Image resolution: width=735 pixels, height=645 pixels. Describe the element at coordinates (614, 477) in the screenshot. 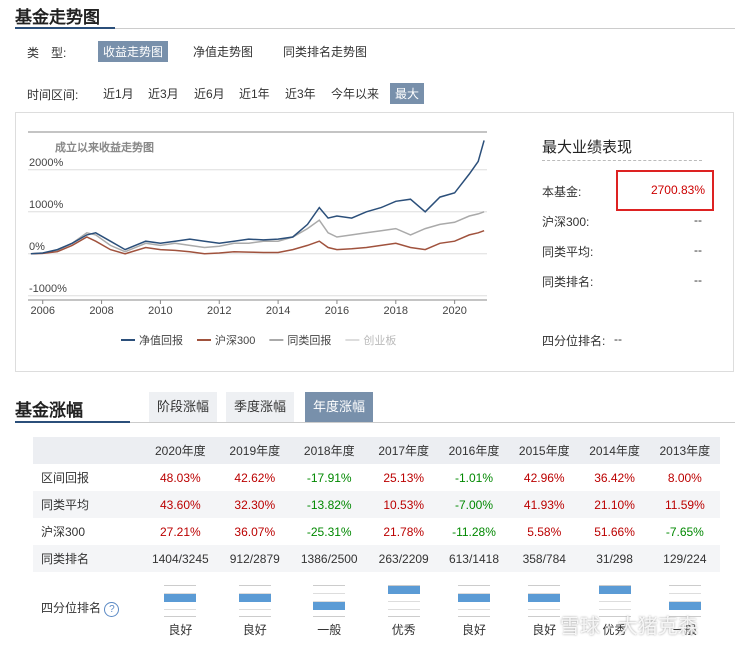

I see `table-cell: 36.42%` at that location.